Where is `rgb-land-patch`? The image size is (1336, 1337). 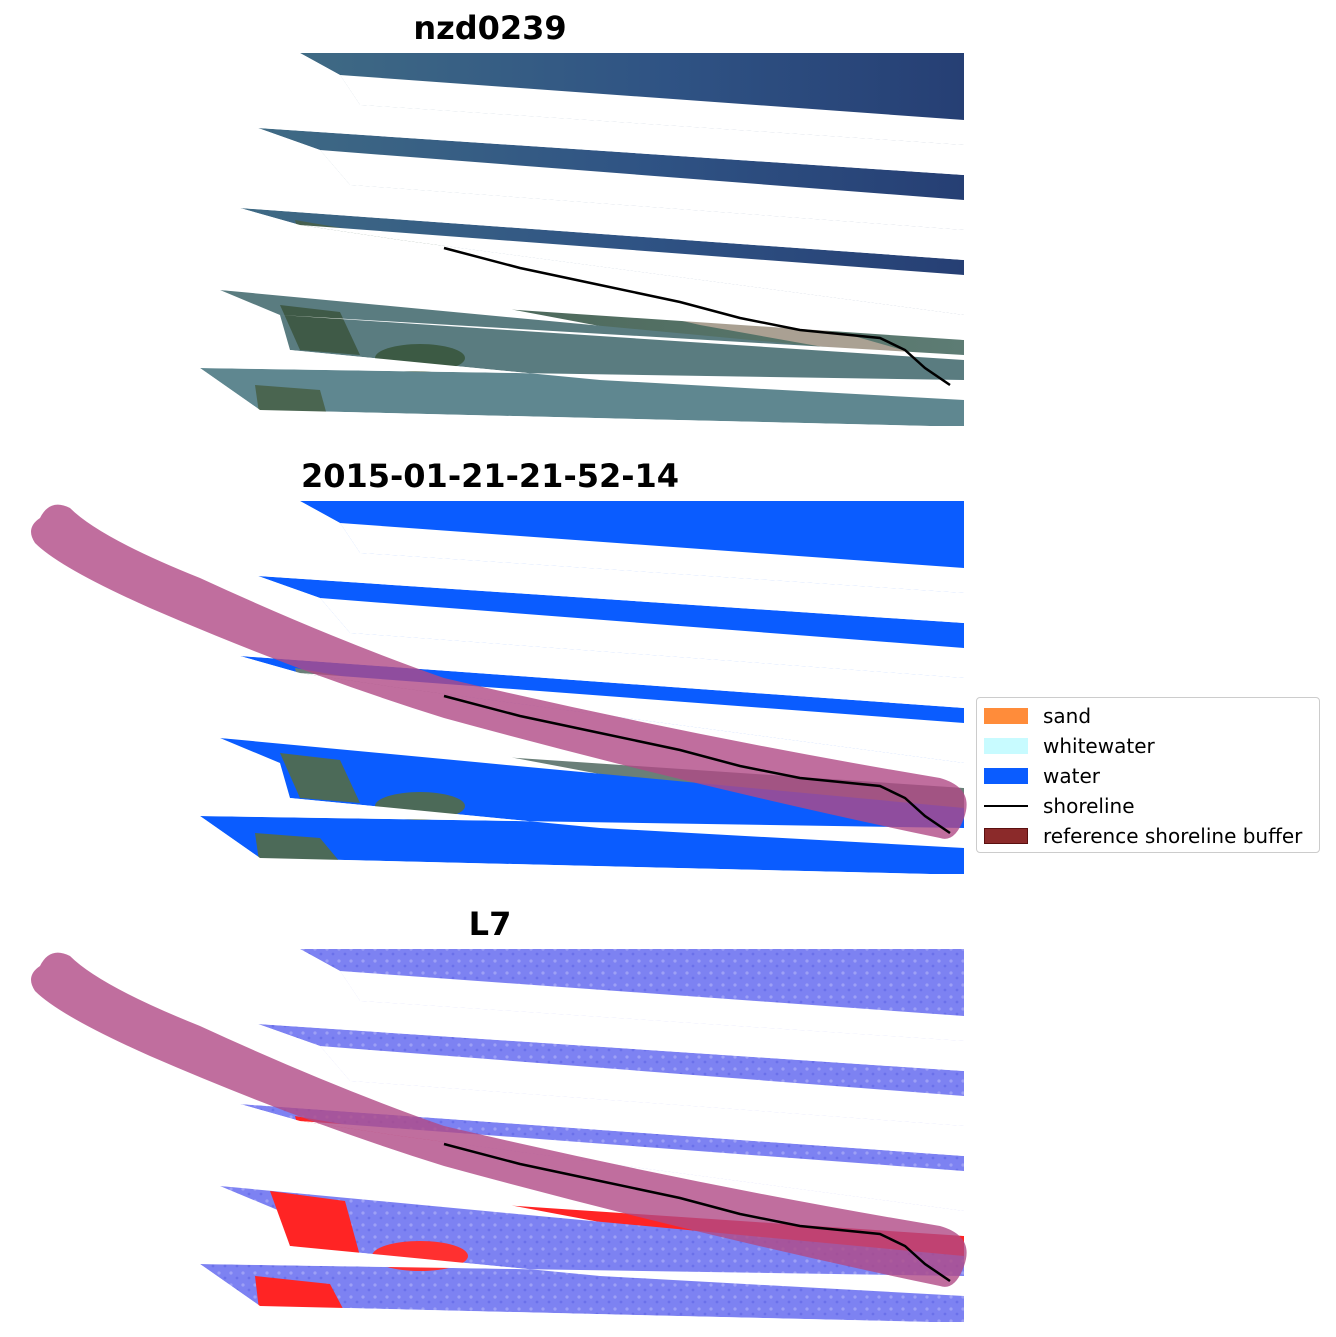 rgb-land-patch is located at coordinates (320, 330).